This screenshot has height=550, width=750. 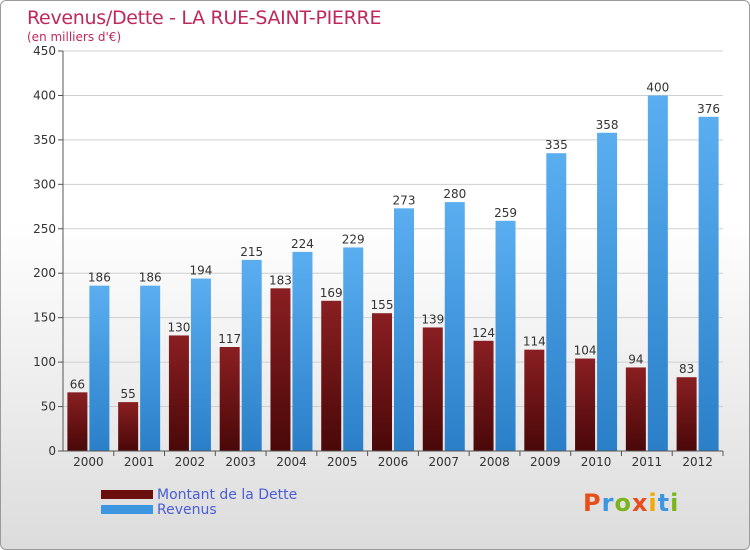 What do you see at coordinates (585, 351) in the screenshot?
I see `data-label: 104` at bounding box center [585, 351].